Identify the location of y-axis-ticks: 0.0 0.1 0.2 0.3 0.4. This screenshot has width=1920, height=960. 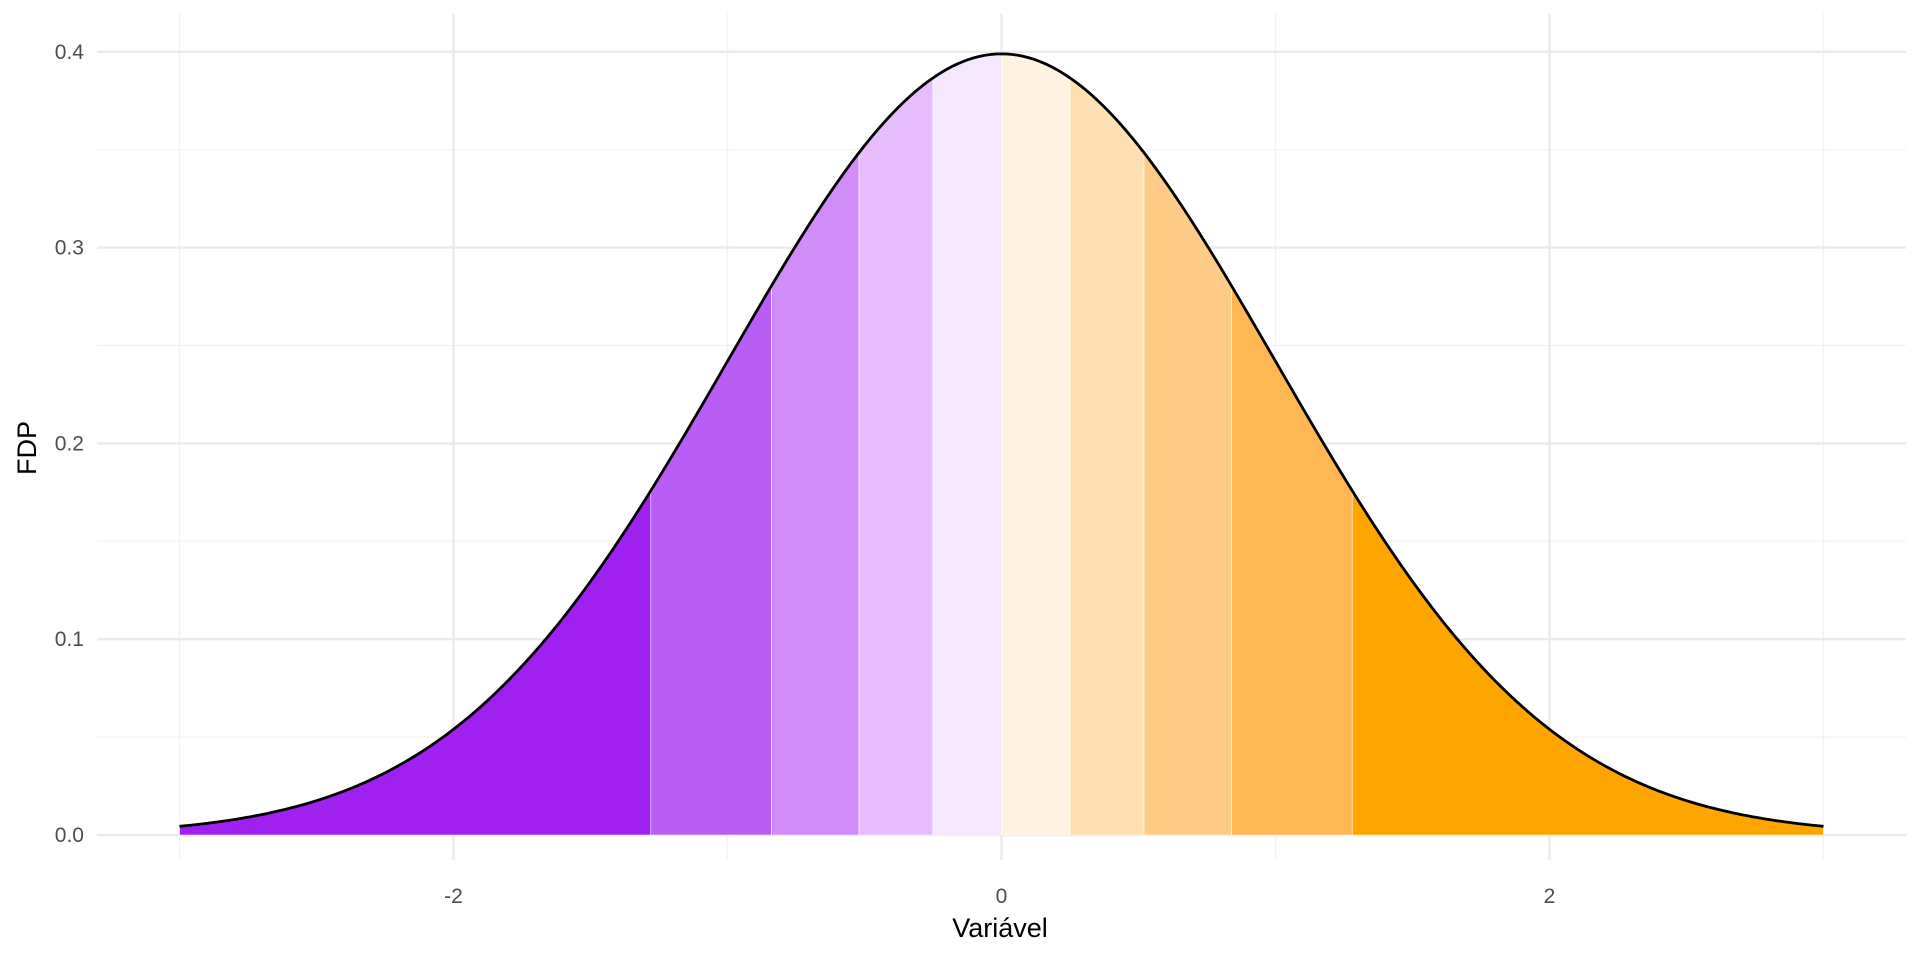
(70, 444).